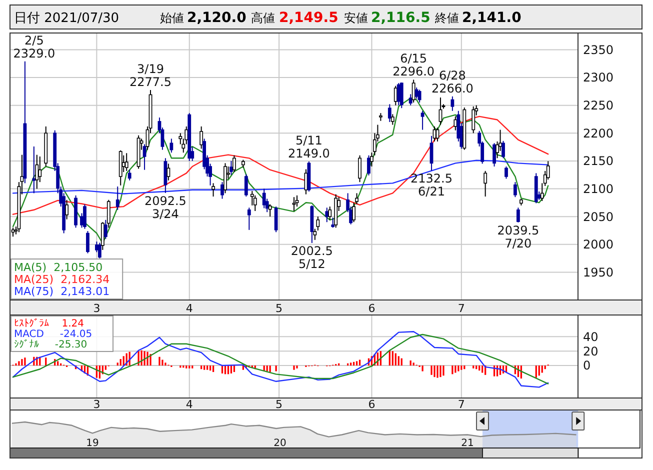  Describe the element at coordinates (280, 443) in the screenshot. I see `x-tick-label: 20` at that location.